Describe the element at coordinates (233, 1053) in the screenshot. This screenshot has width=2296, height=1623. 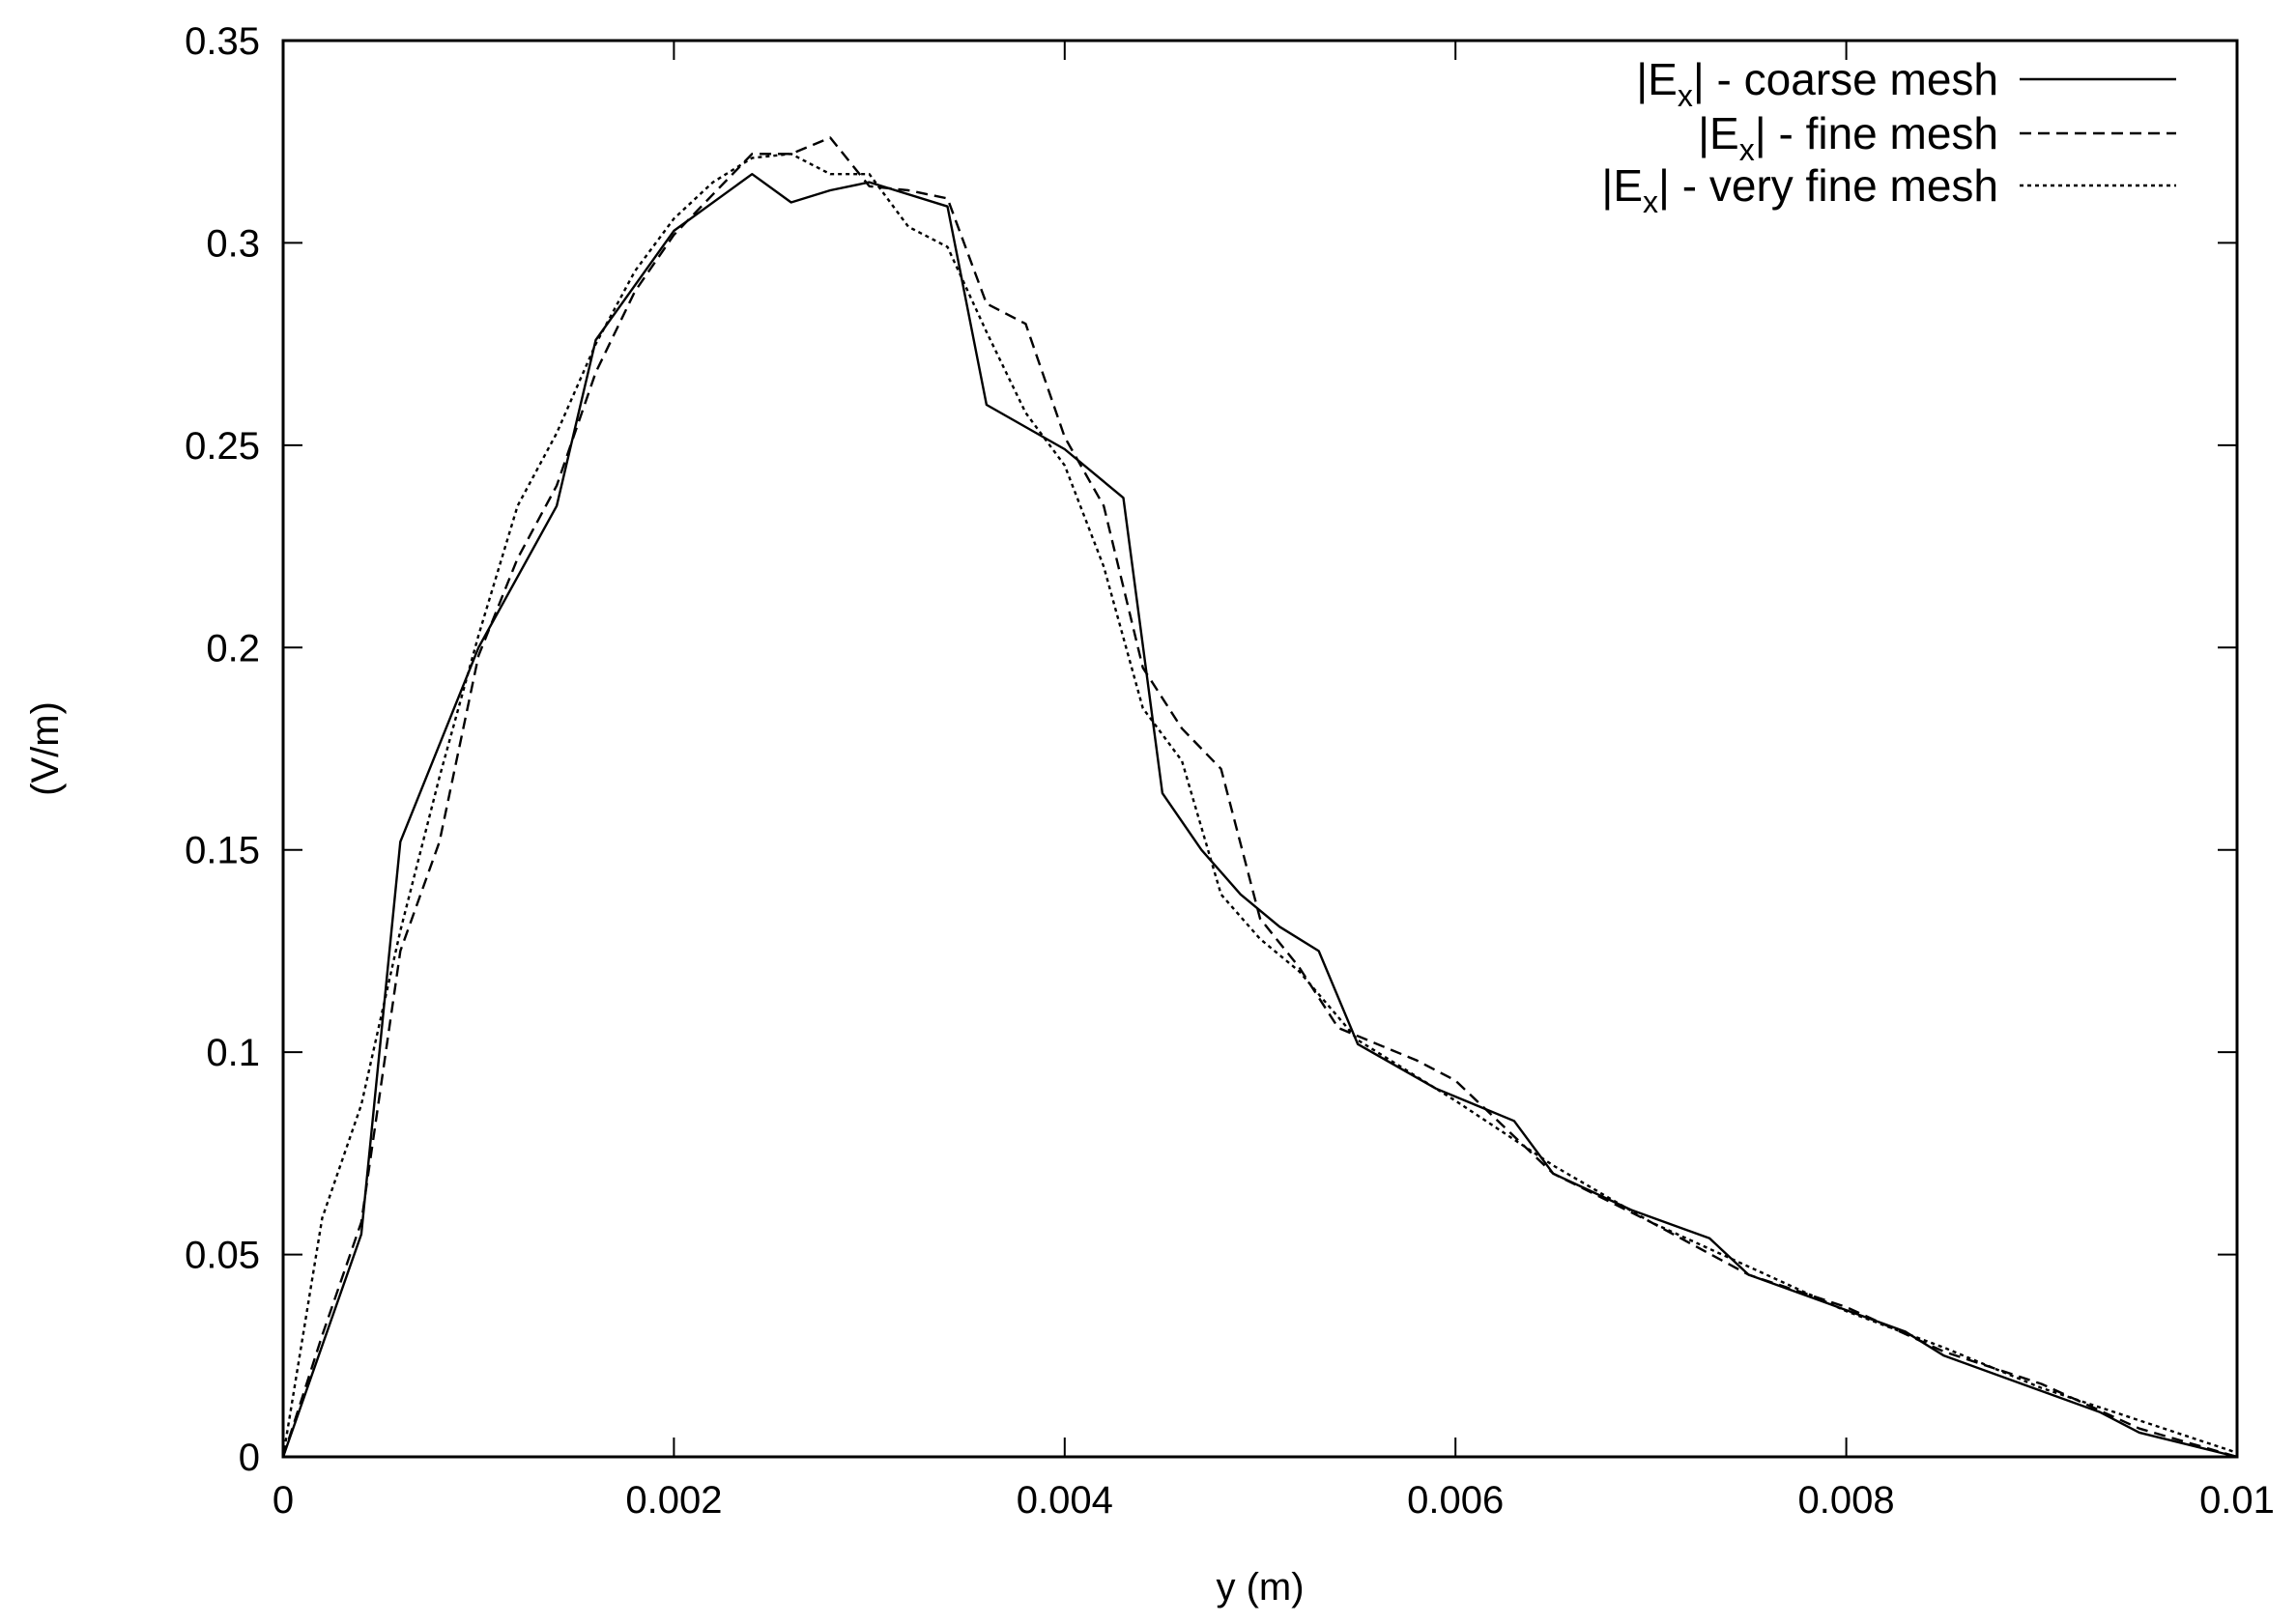
I see `y-tick-label: 0.1` at that location.